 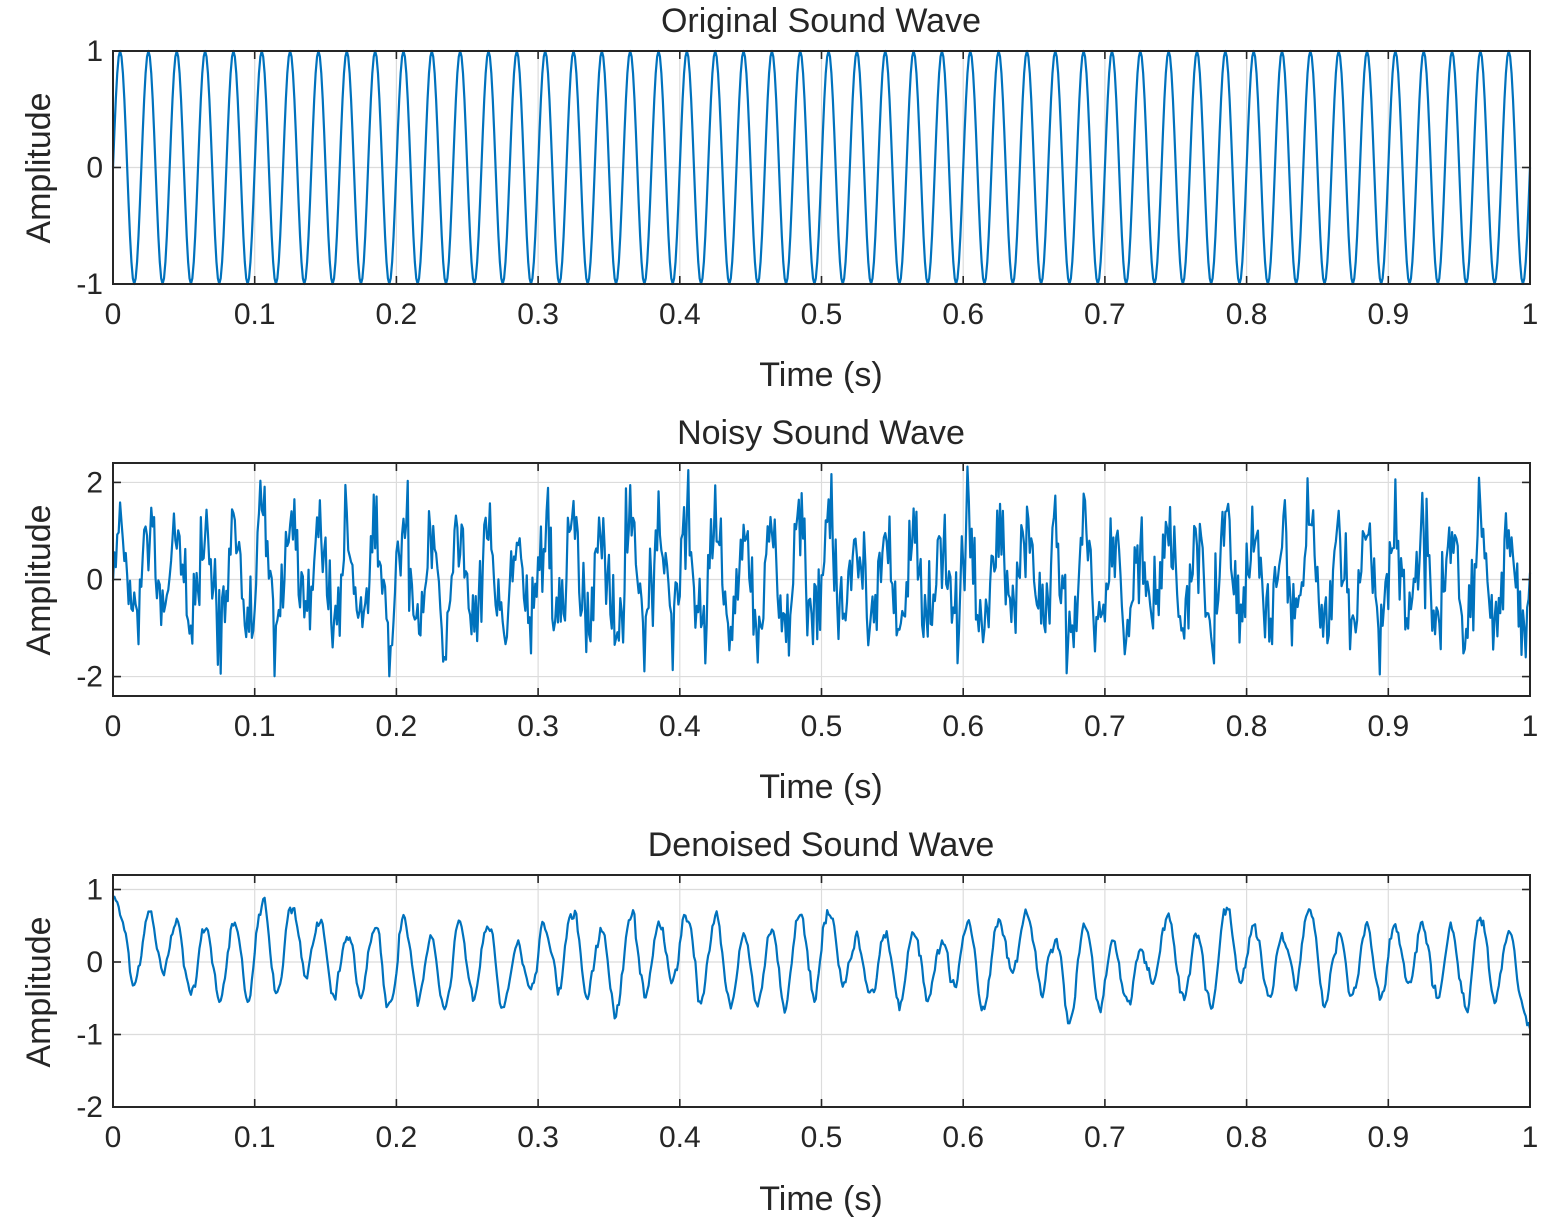 What do you see at coordinates (821, 845) in the screenshot?
I see `chart-title: Denoised Sound Wave` at bounding box center [821, 845].